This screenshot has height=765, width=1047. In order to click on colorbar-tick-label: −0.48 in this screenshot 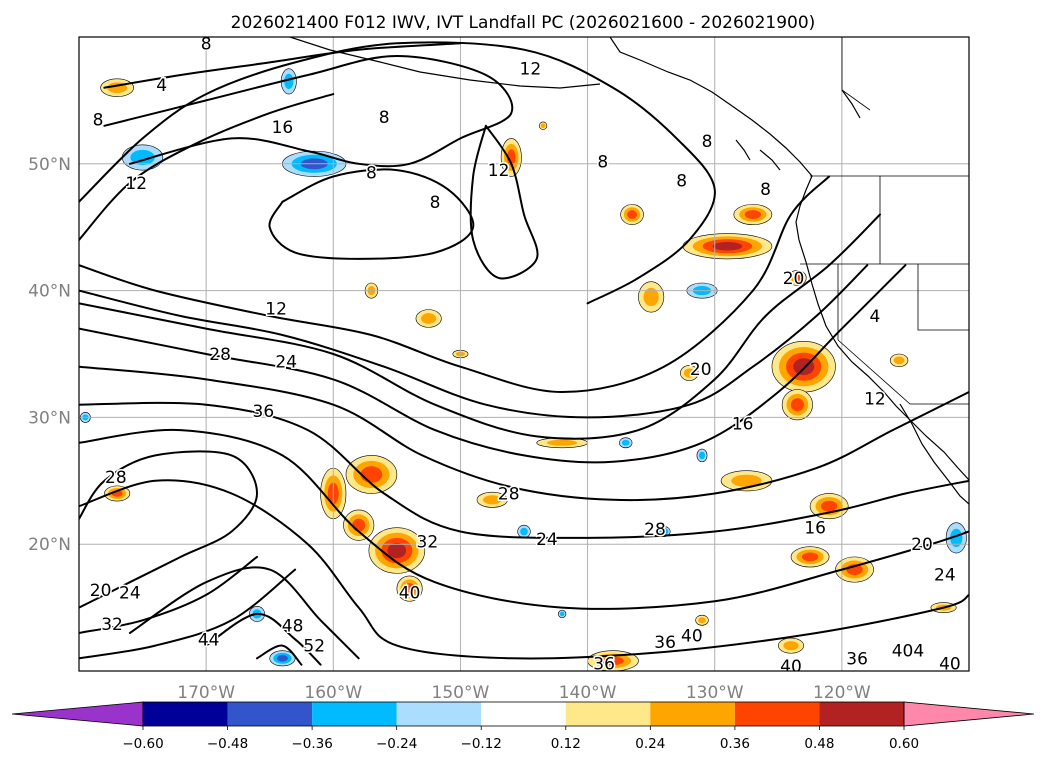, I will do `click(227, 744)`.